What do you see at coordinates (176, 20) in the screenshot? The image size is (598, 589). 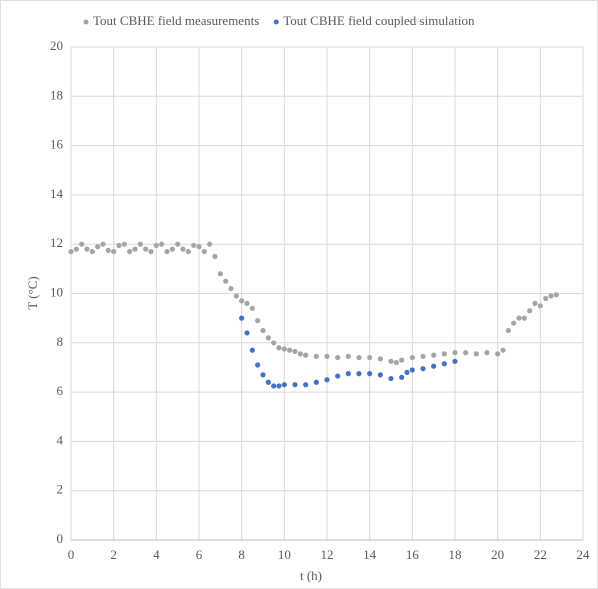 I see `legend-label: Tout CBHE field measurements` at bounding box center [176, 20].